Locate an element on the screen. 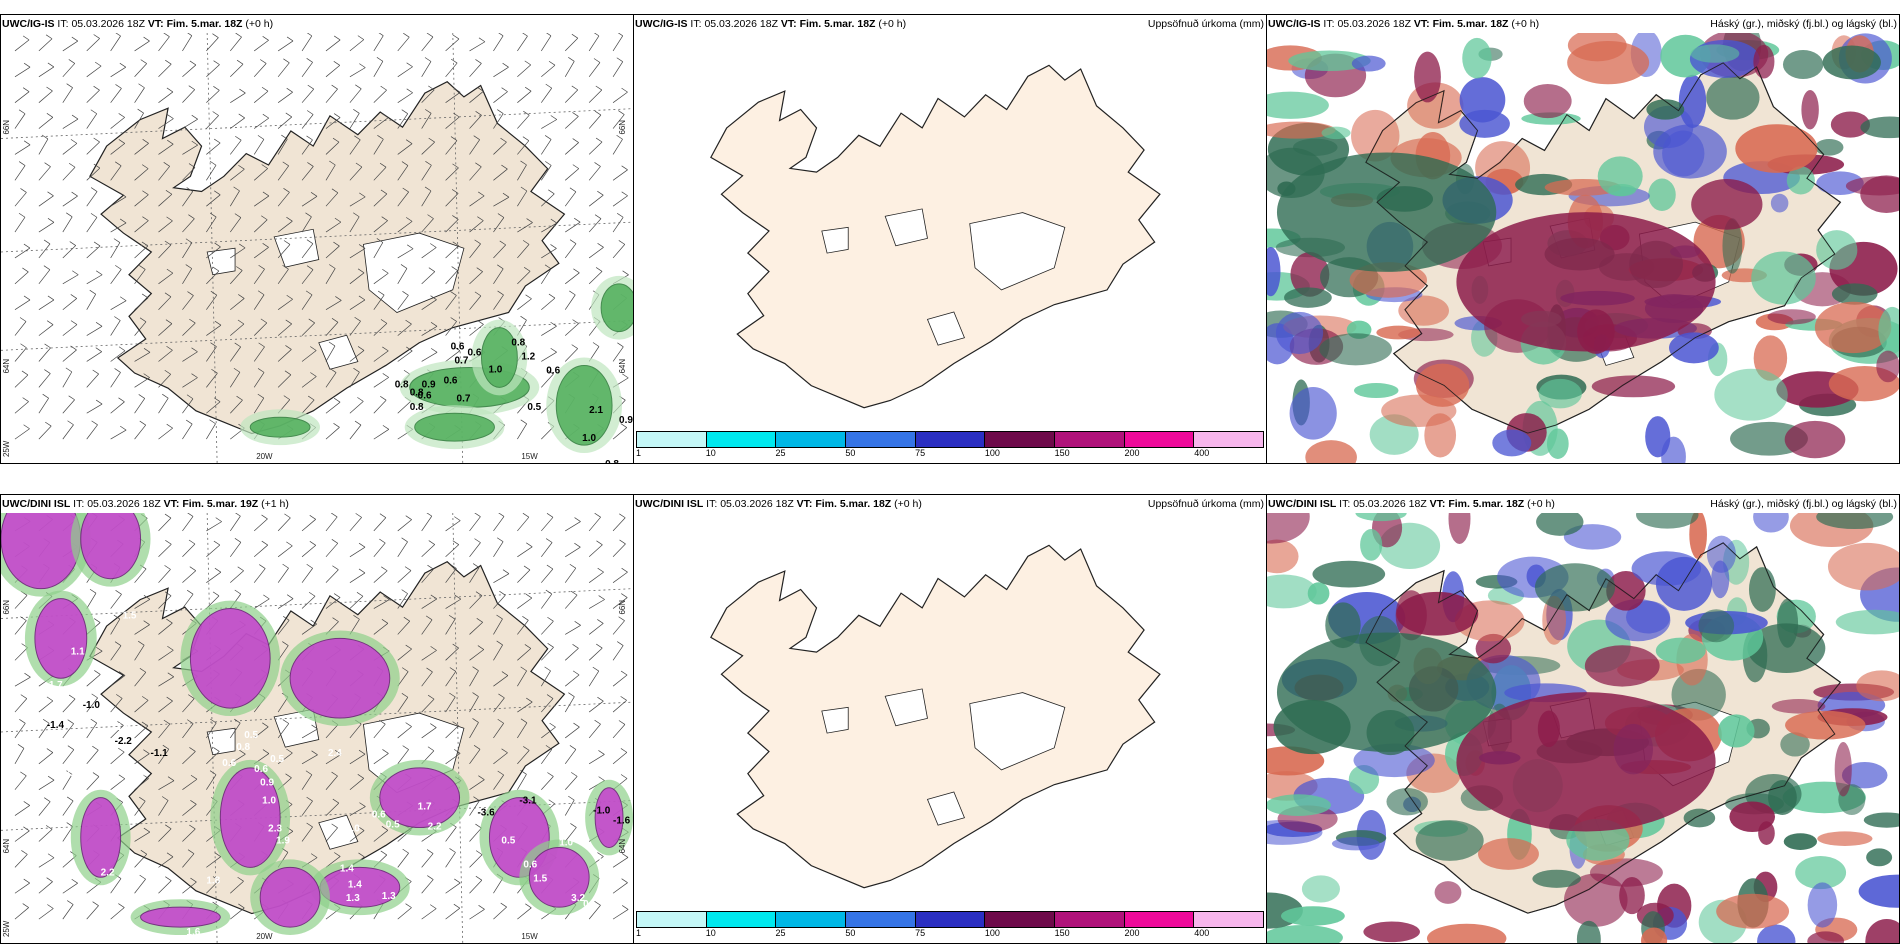 The height and width of the screenshot is (950, 1900). init-time-prefix: IT: is located at coordinates (1345, 504).